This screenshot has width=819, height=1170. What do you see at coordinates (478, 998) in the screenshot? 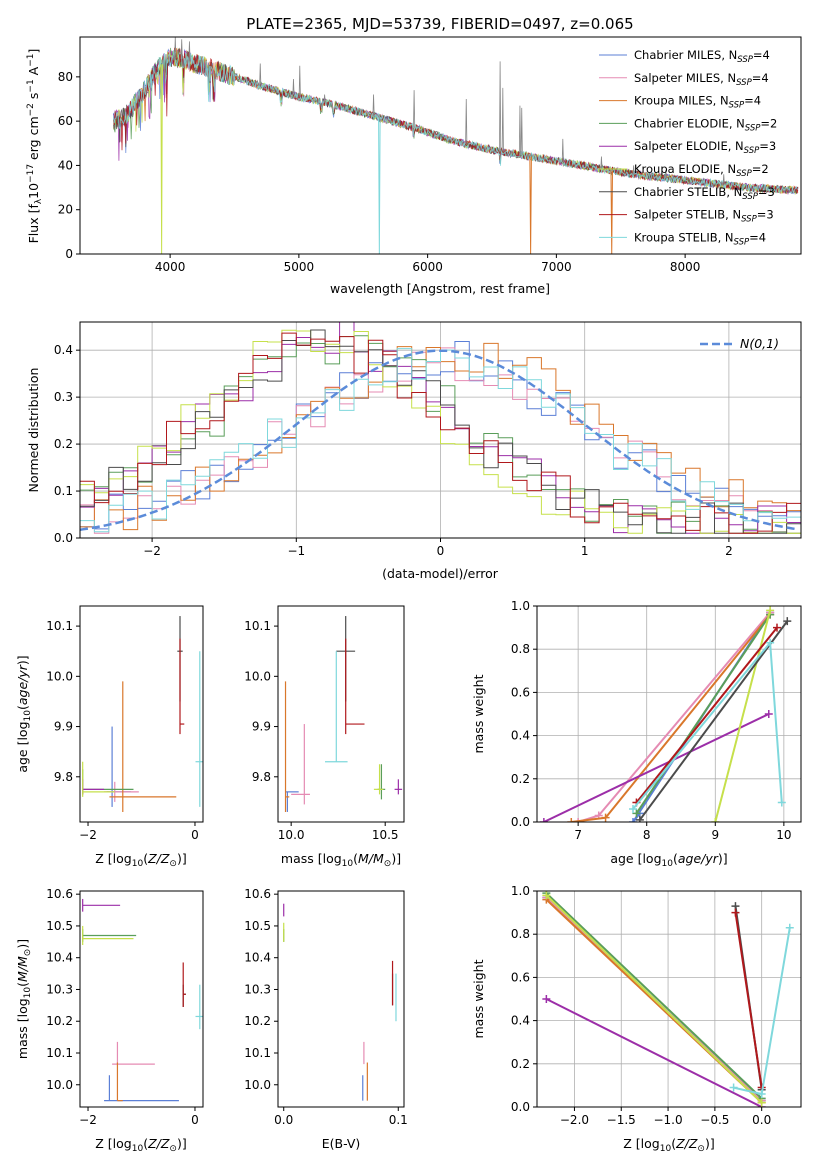
I see `y-axis-label: mass weight` at bounding box center [478, 998].